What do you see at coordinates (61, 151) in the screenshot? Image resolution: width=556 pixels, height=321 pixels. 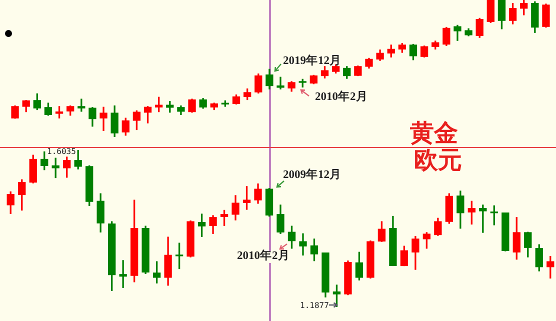 I see `annotation: 1.6035` at bounding box center [61, 151].